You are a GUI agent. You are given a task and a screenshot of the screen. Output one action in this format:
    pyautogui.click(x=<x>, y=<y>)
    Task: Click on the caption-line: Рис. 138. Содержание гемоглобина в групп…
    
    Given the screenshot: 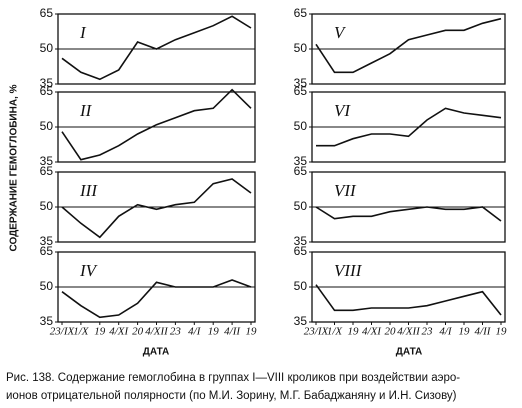 What is the action you would take?
    pyautogui.click(x=233, y=378)
    